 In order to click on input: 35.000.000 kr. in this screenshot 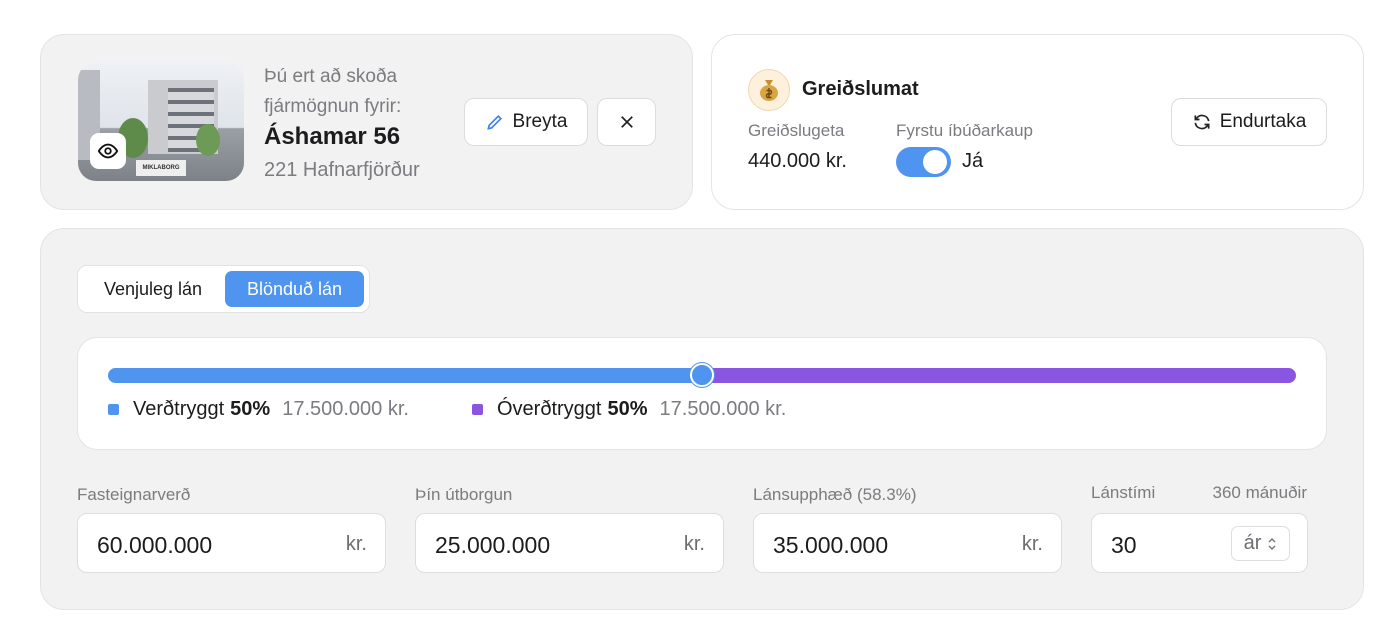, I will do `click(907, 543)`.